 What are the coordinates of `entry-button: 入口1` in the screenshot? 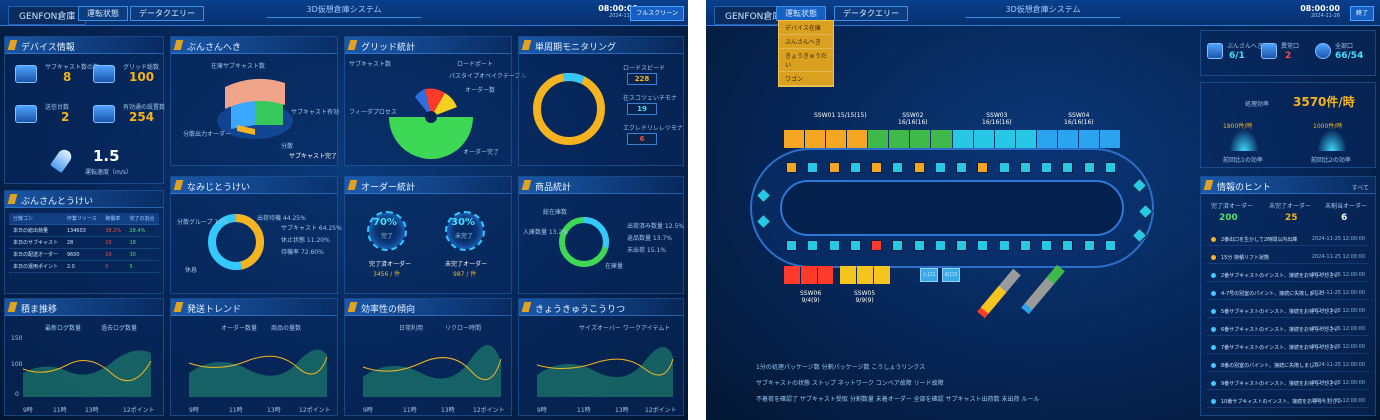 It's located at (929, 275).